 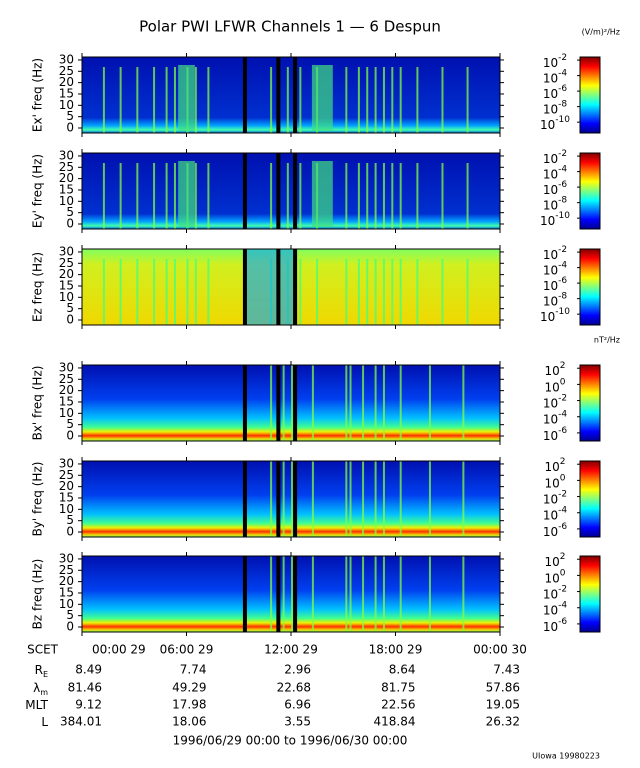 I want to click on y-tick-label: 5, so click(x=70, y=424).